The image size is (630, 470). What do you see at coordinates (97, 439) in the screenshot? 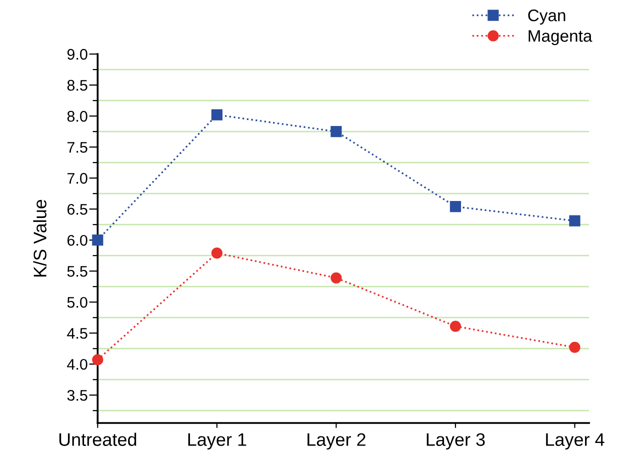
I see `x-tick-label: Untreated` at bounding box center [97, 439].